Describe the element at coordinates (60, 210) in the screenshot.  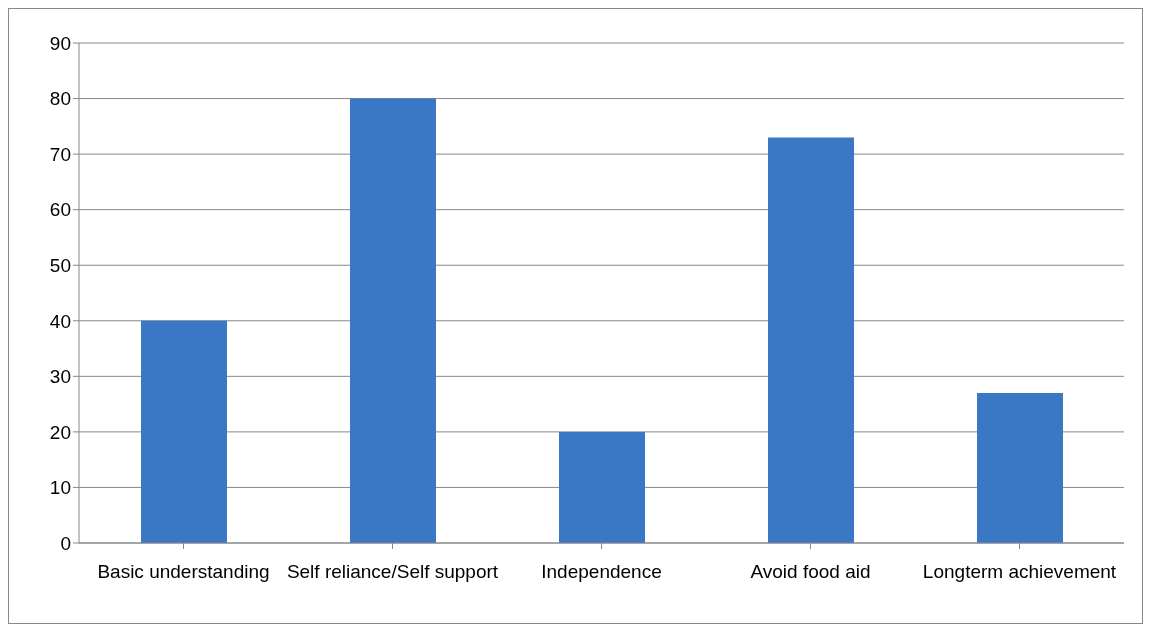
I see `y-tick-label: 60` at that location.